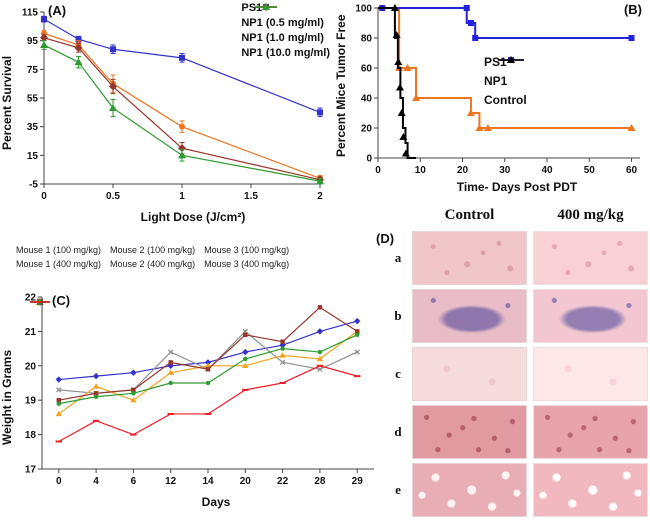 Image resolution: width=650 pixels, height=525 pixels. I want to click on y-tick-label: 115, so click(30, 13).